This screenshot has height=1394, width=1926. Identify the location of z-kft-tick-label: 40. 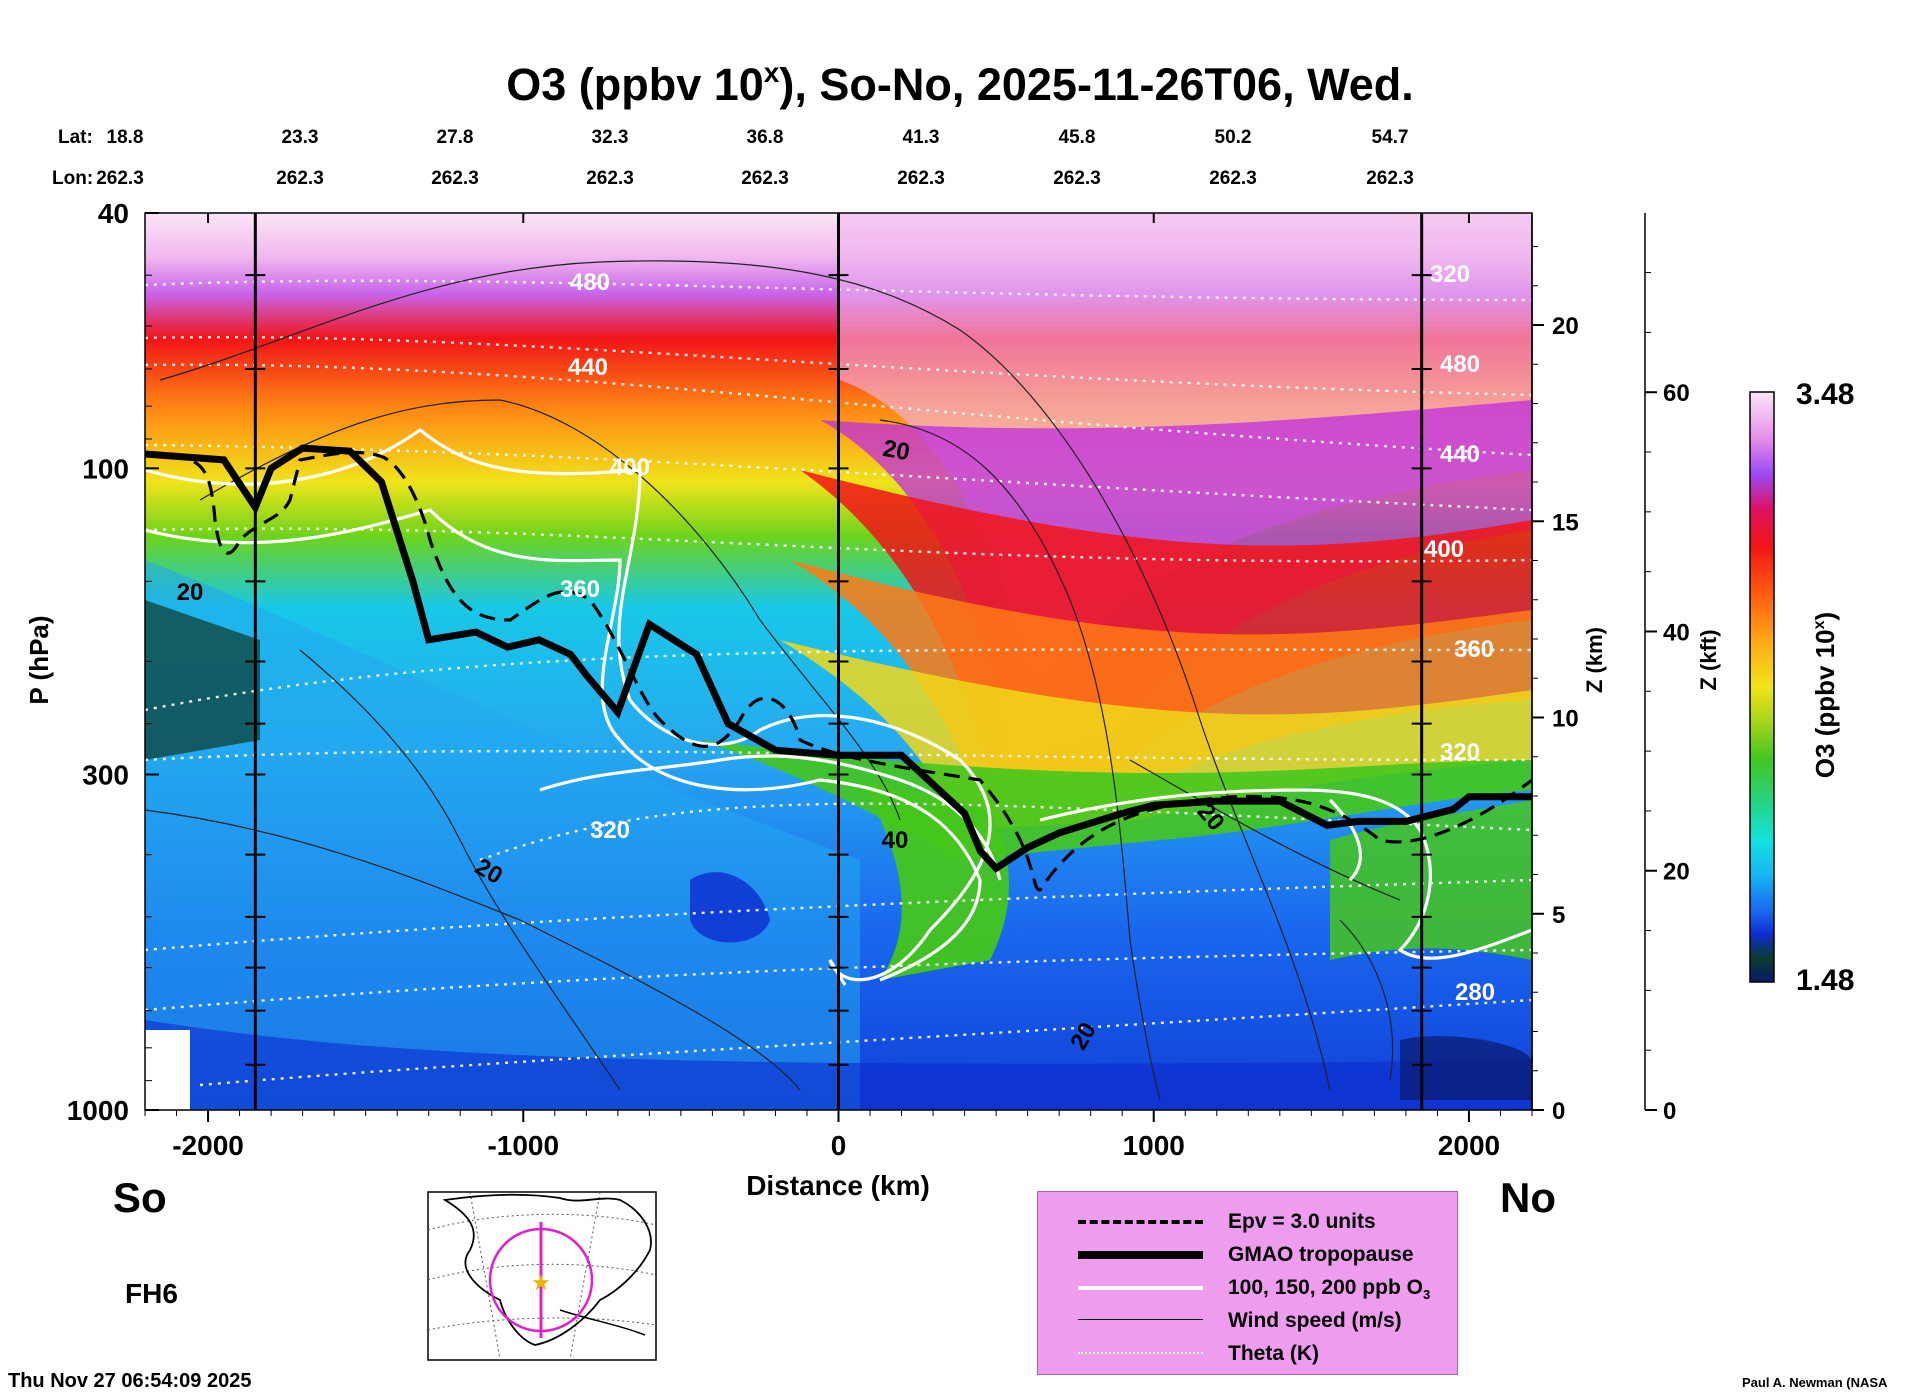
(1676, 632).